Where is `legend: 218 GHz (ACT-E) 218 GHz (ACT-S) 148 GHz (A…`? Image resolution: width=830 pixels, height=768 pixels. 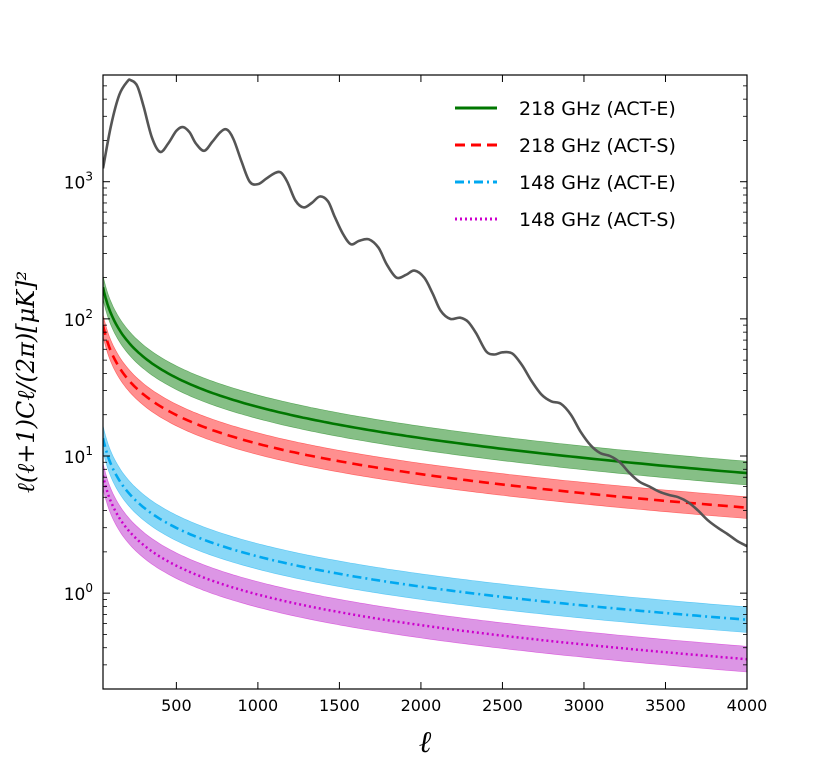 legend: 218 GHz (ACT-E) 218 GHz (ACT-S) 148 GHz (A… is located at coordinates (565, 164).